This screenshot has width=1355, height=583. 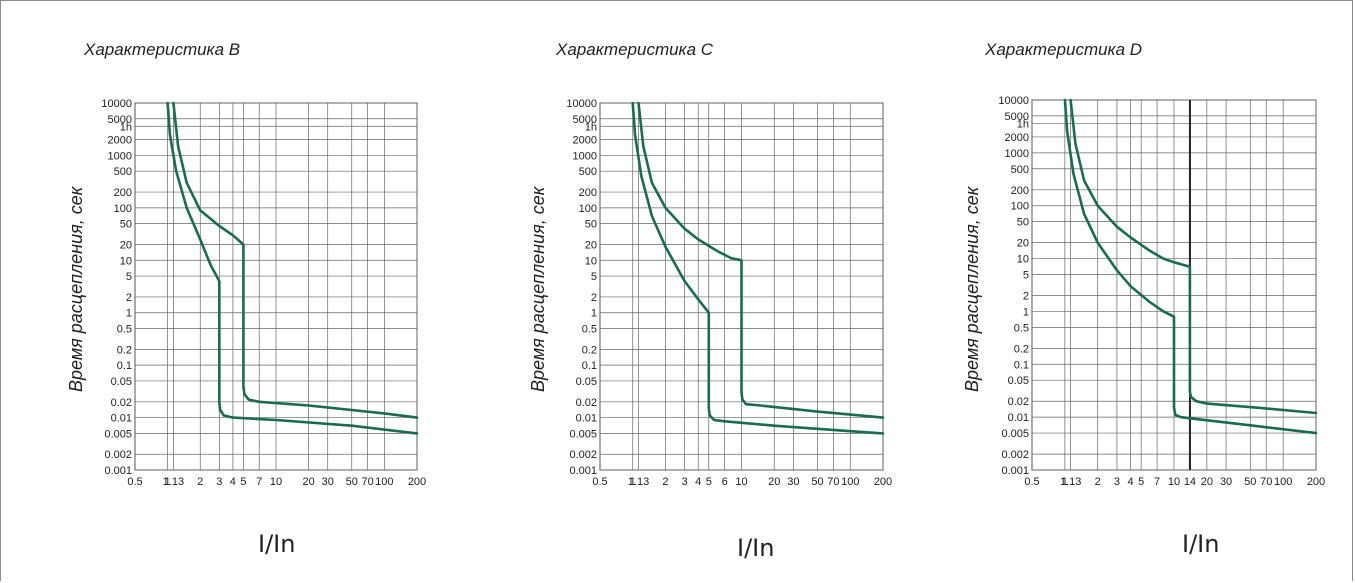 What do you see at coordinates (121, 419) in the screenshot?
I see `y-tick-label: 0.01` at bounding box center [121, 419].